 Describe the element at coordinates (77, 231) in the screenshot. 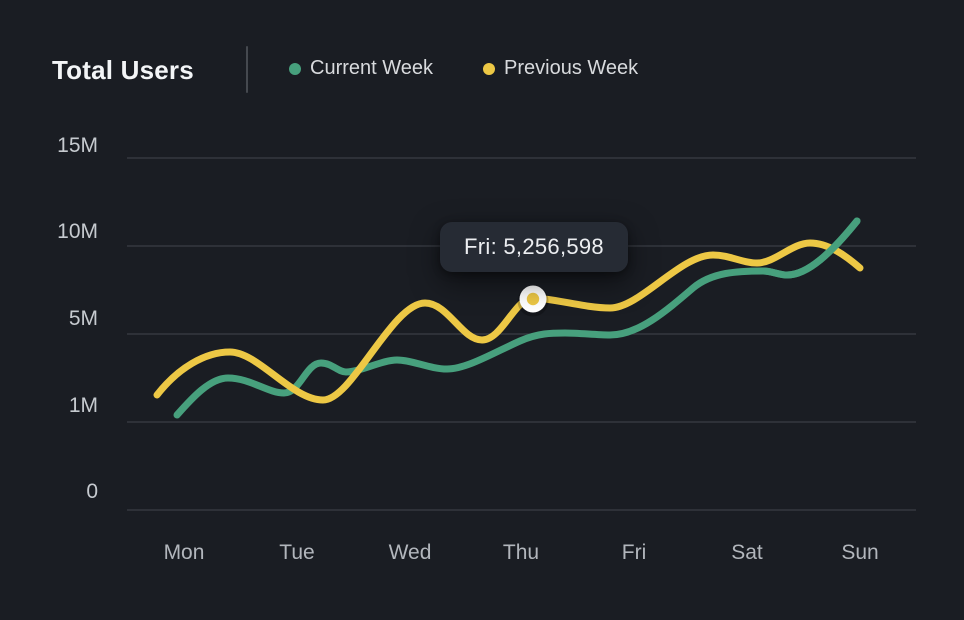

I see `y-tick-10m: 10M` at that location.